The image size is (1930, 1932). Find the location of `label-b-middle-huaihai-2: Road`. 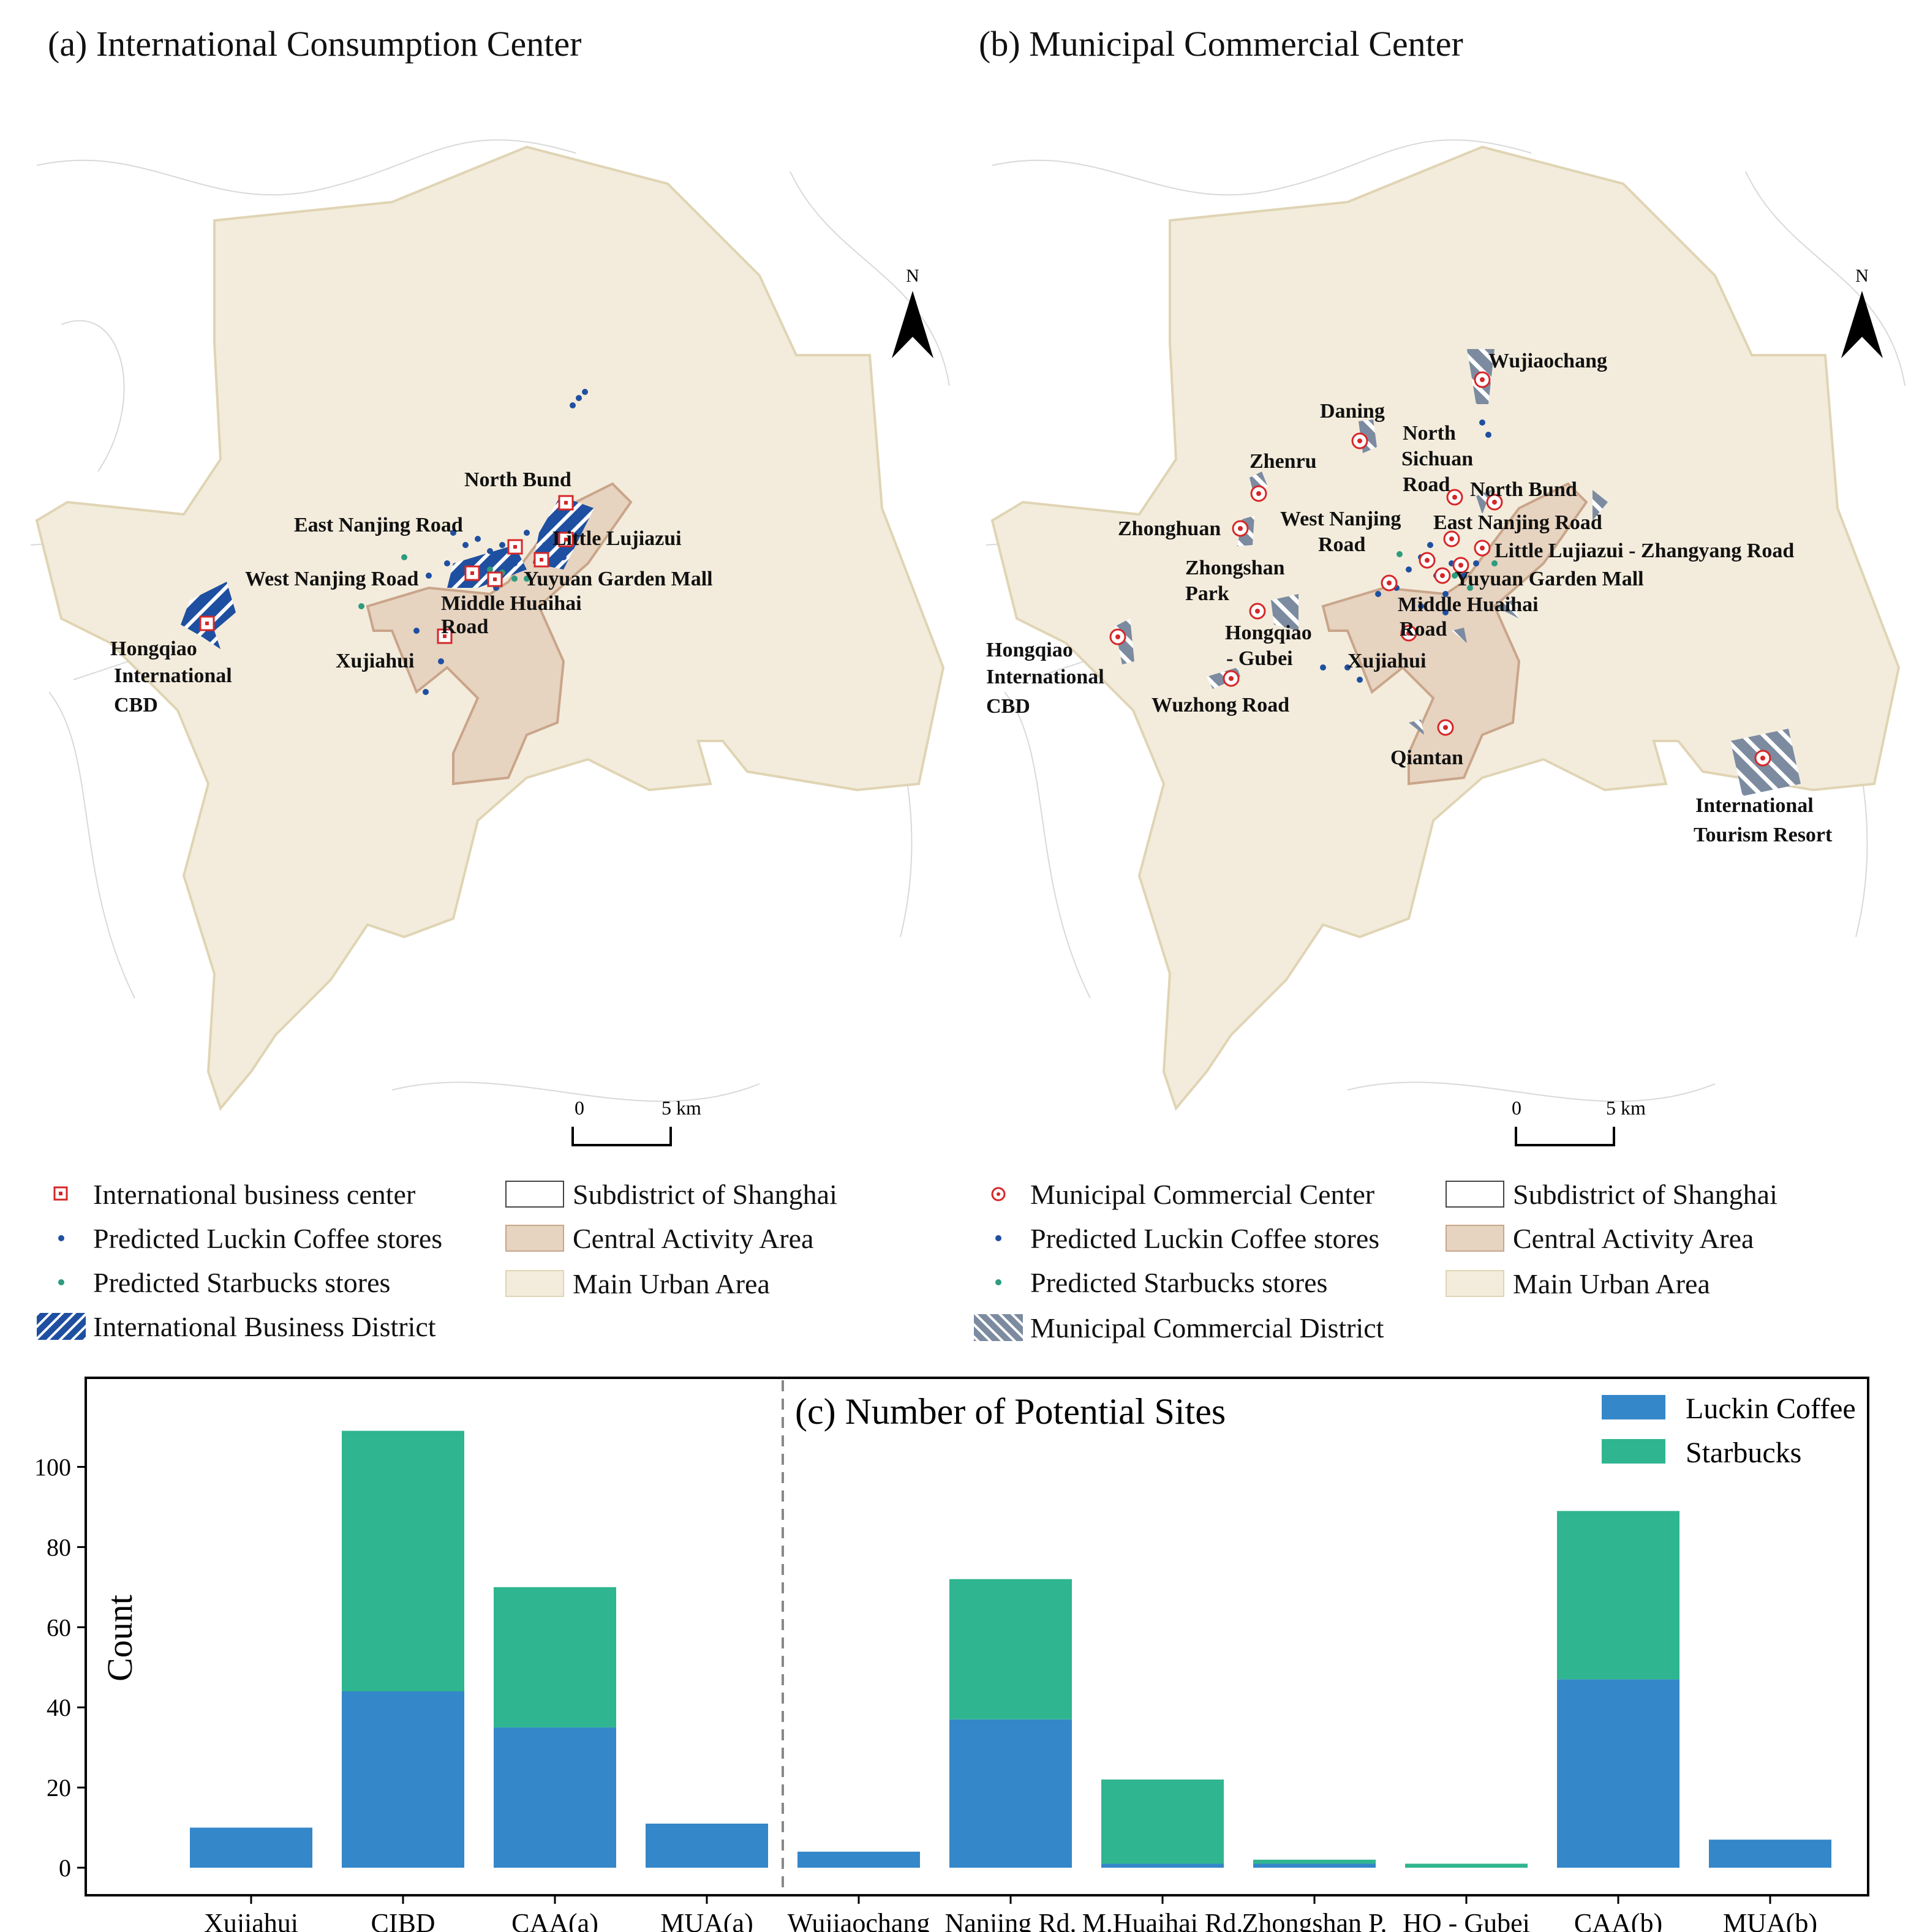

label-b-middle-huaihai-2: Road is located at coordinates (1423, 629).